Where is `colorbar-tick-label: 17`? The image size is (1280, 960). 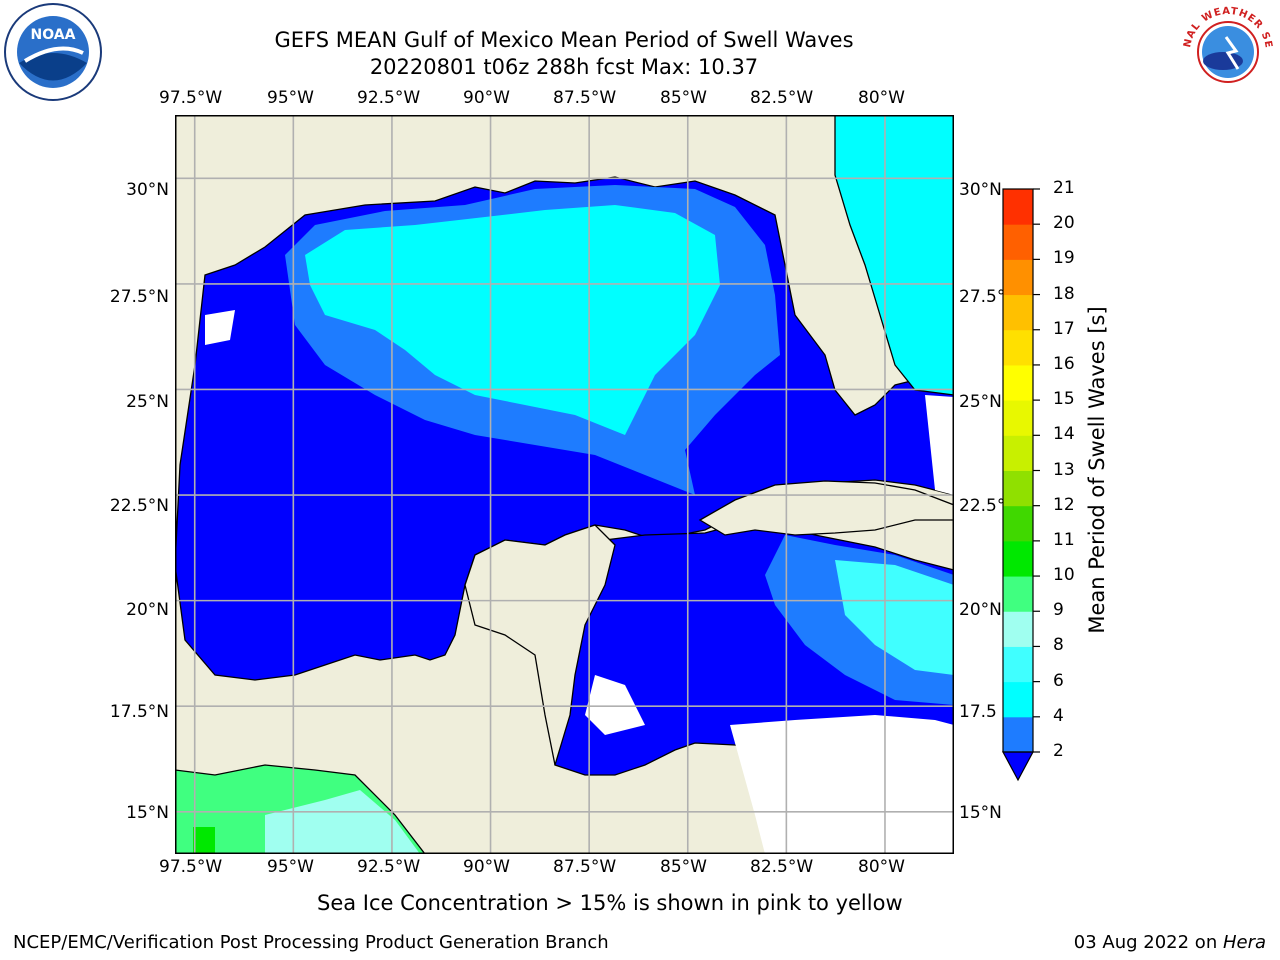
colorbar-tick-label: 17 is located at coordinates (1064, 328).